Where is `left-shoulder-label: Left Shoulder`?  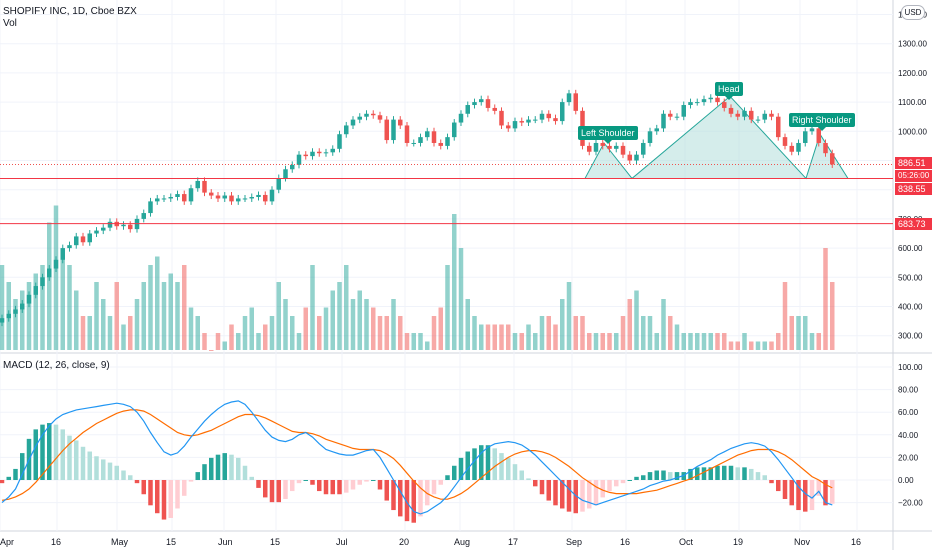
left-shoulder-label: Left Shoulder is located at coordinates (608, 135).